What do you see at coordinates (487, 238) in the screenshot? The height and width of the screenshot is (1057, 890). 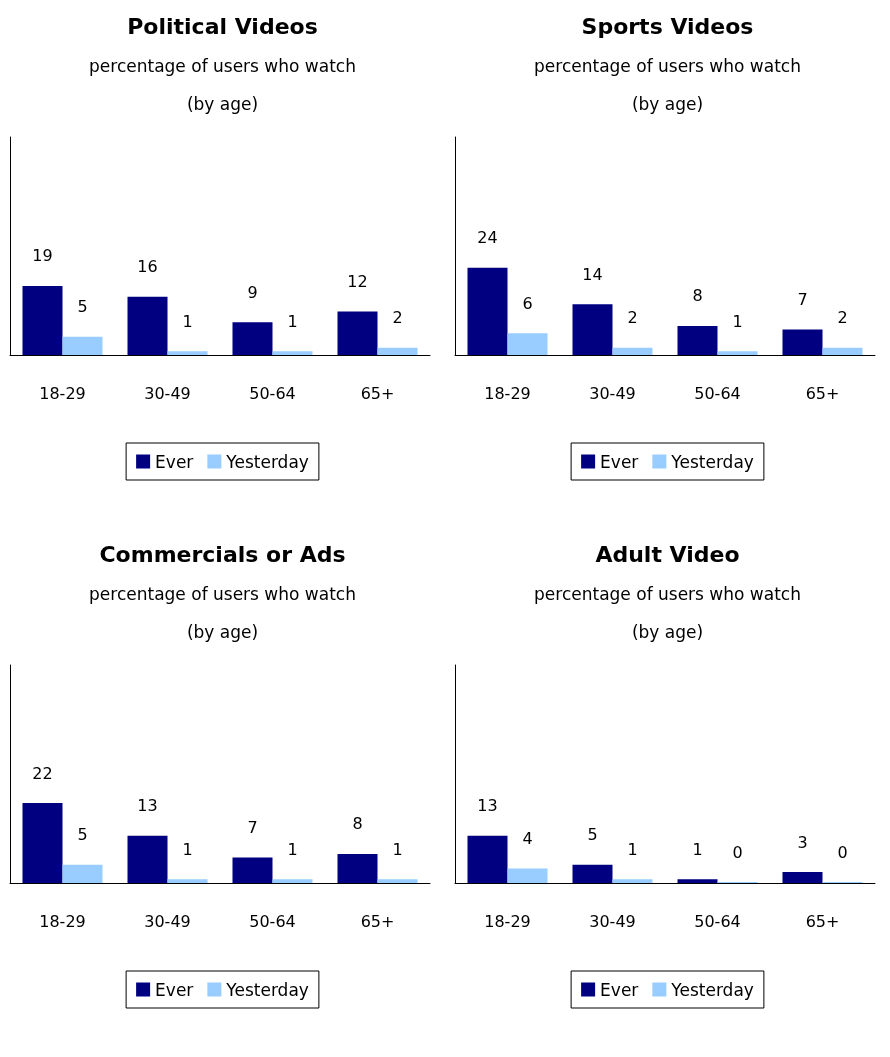 I see `data-label: 24` at bounding box center [487, 238].